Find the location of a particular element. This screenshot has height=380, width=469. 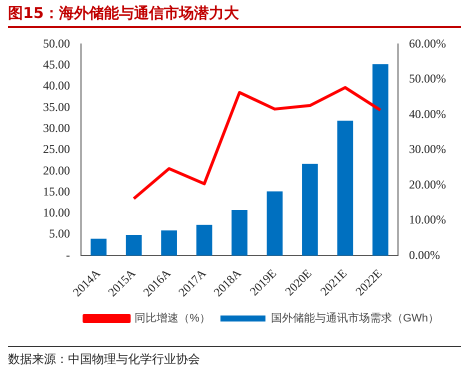

y2-tick-label: 50.00% is located at coordinates (427, 79).